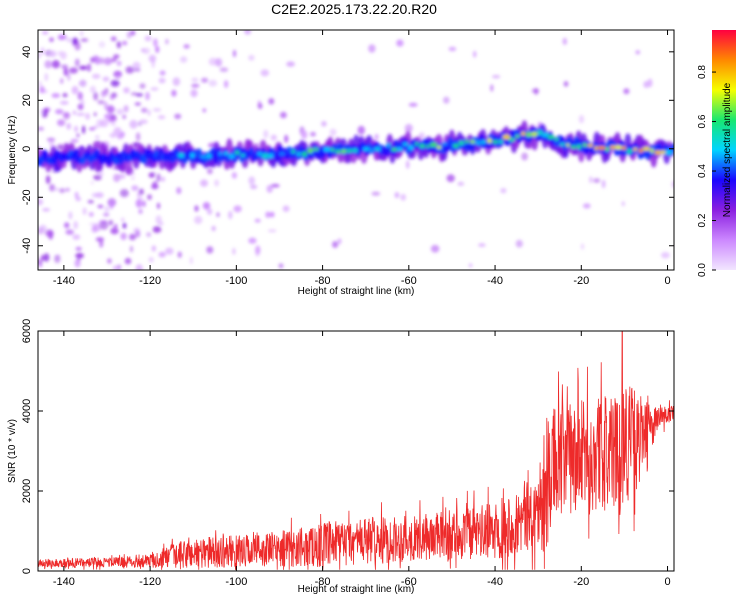 Image resolution: width=750 pixels, height=600 pixels. Describe the element at coordinates (727, 149) in the screenshot. I see `colorbar-label: Normalized spectral amplitude` at that location.